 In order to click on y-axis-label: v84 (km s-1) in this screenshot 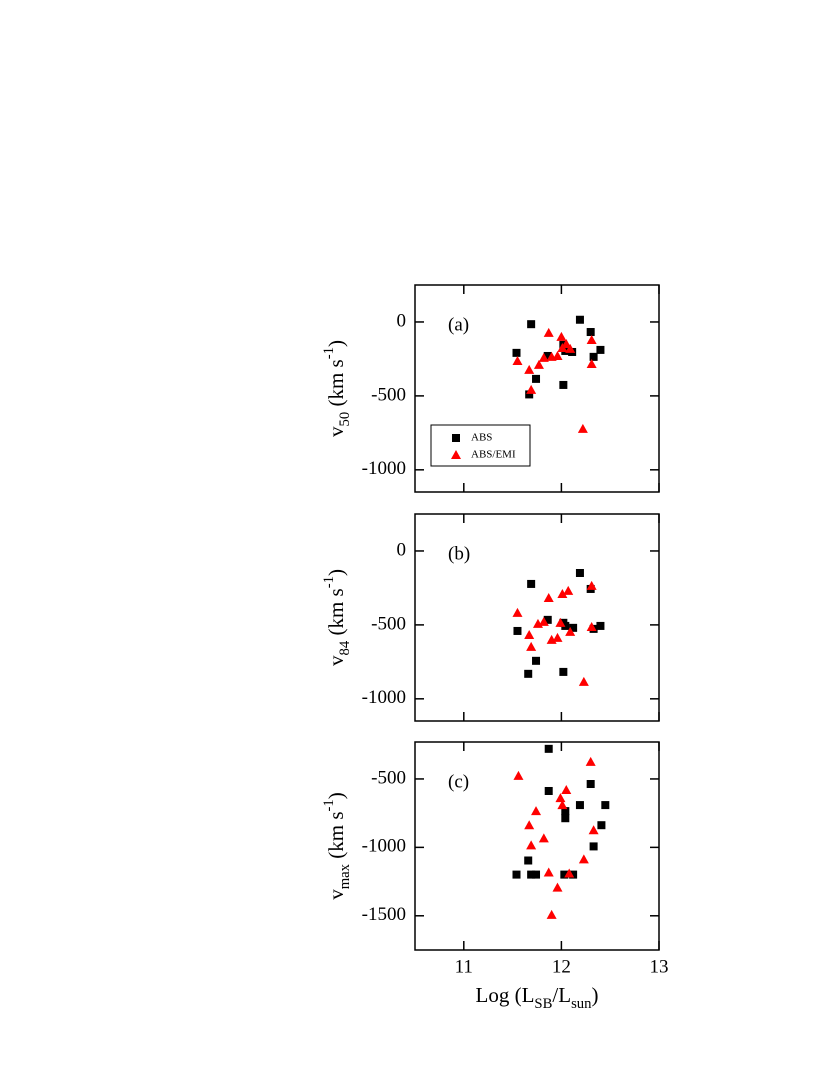, I will do `click(337, 617)`.